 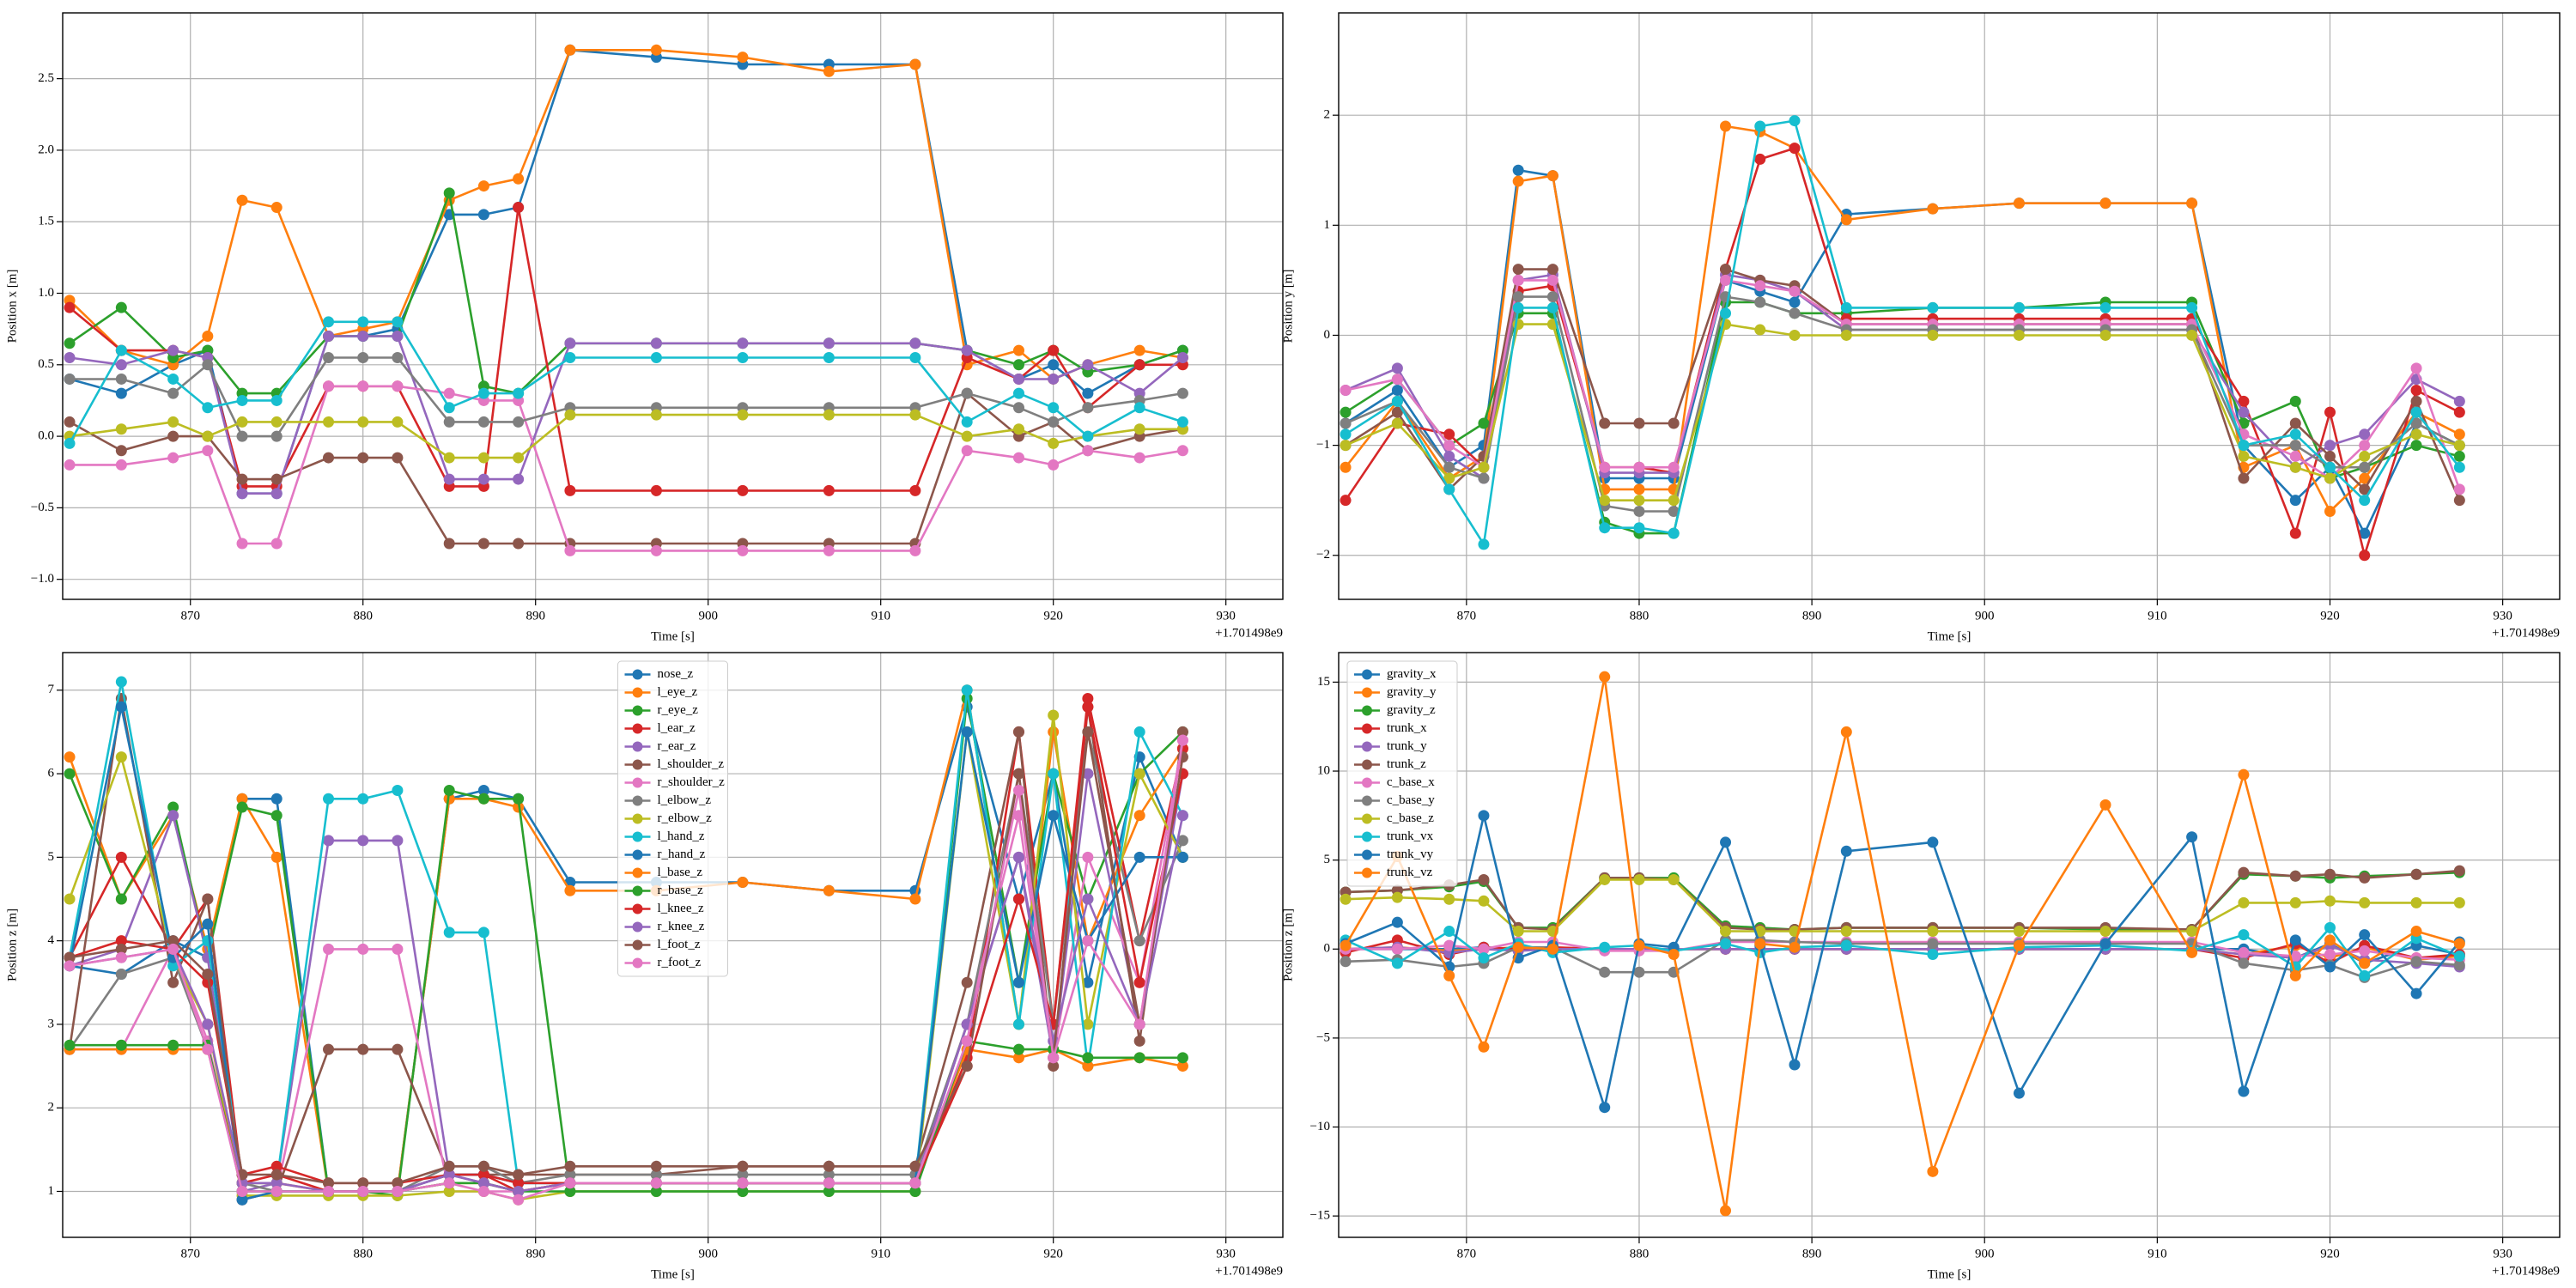 What do you see at coordinates (1249, 633) in the screenshot?
I see `x-offset-label: +1.701498e9` at bounding box center [1249, 633].